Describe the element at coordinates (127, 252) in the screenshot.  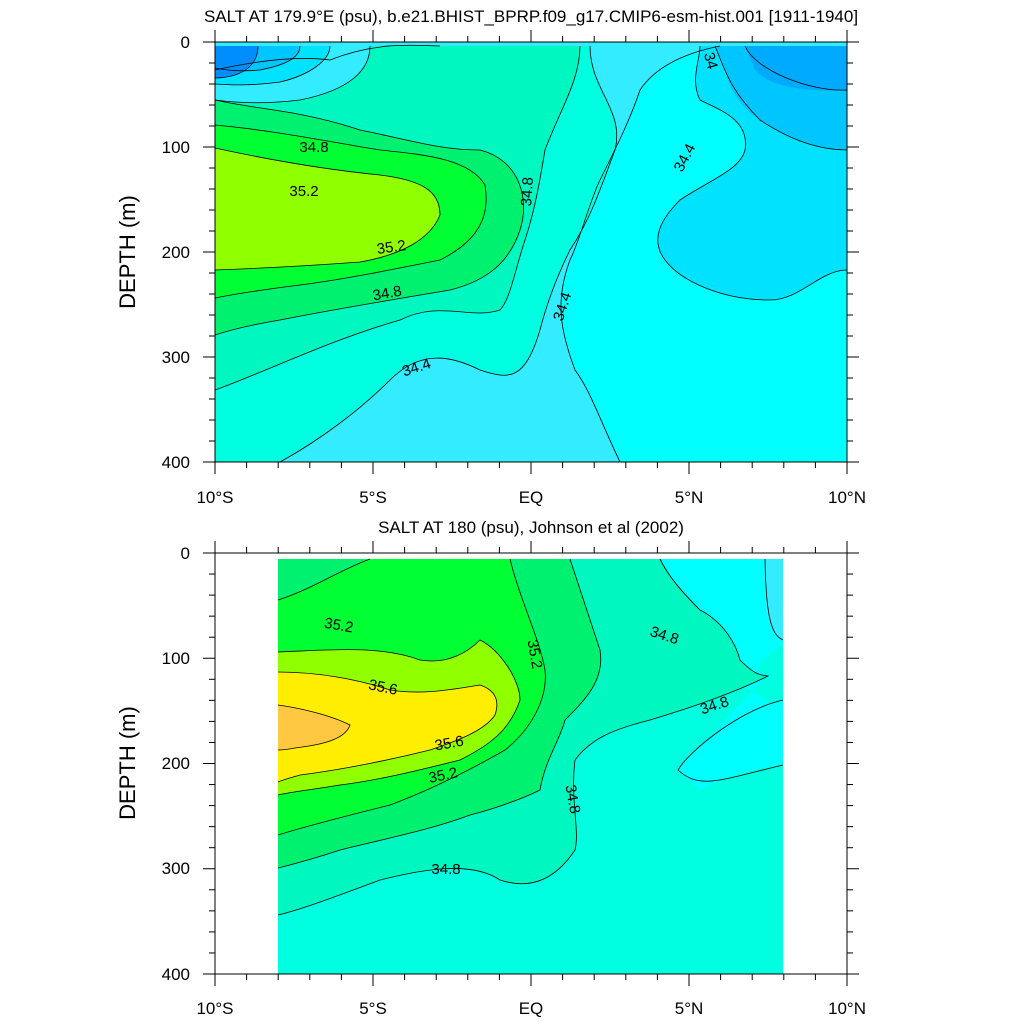
I see `top-y-axis-label: DEPTH (m)` at that location.